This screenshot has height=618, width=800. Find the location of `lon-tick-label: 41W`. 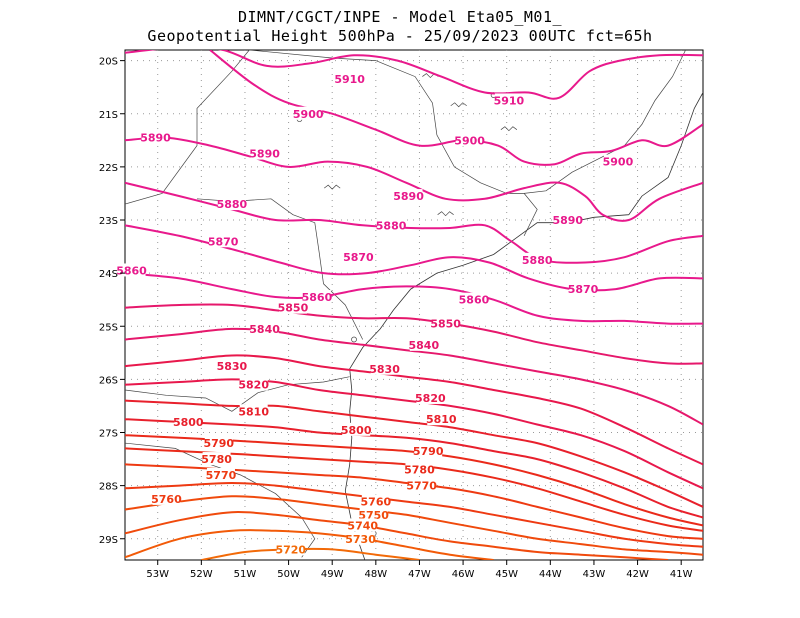

lon-tick-label: 41W is located at coordinates (681, 574).